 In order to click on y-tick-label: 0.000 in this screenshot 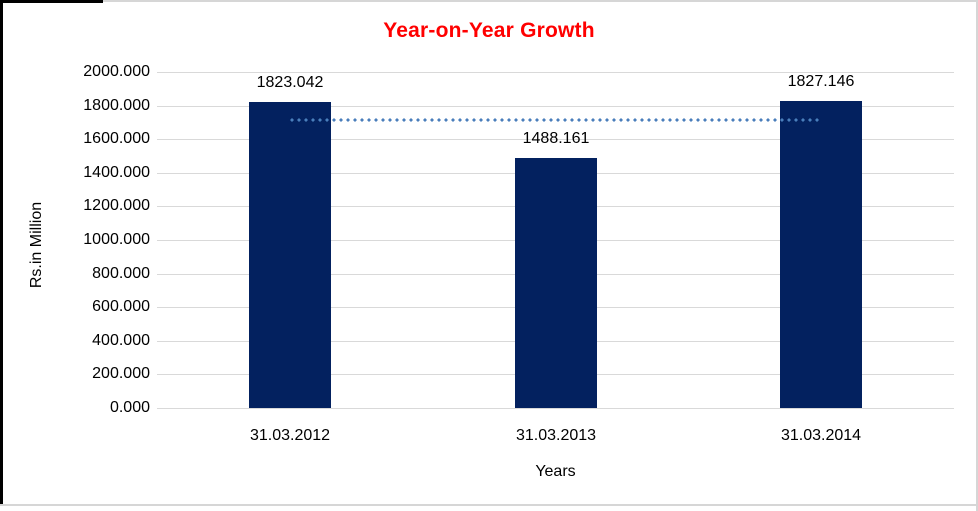, I will do `click(129, 407)`.